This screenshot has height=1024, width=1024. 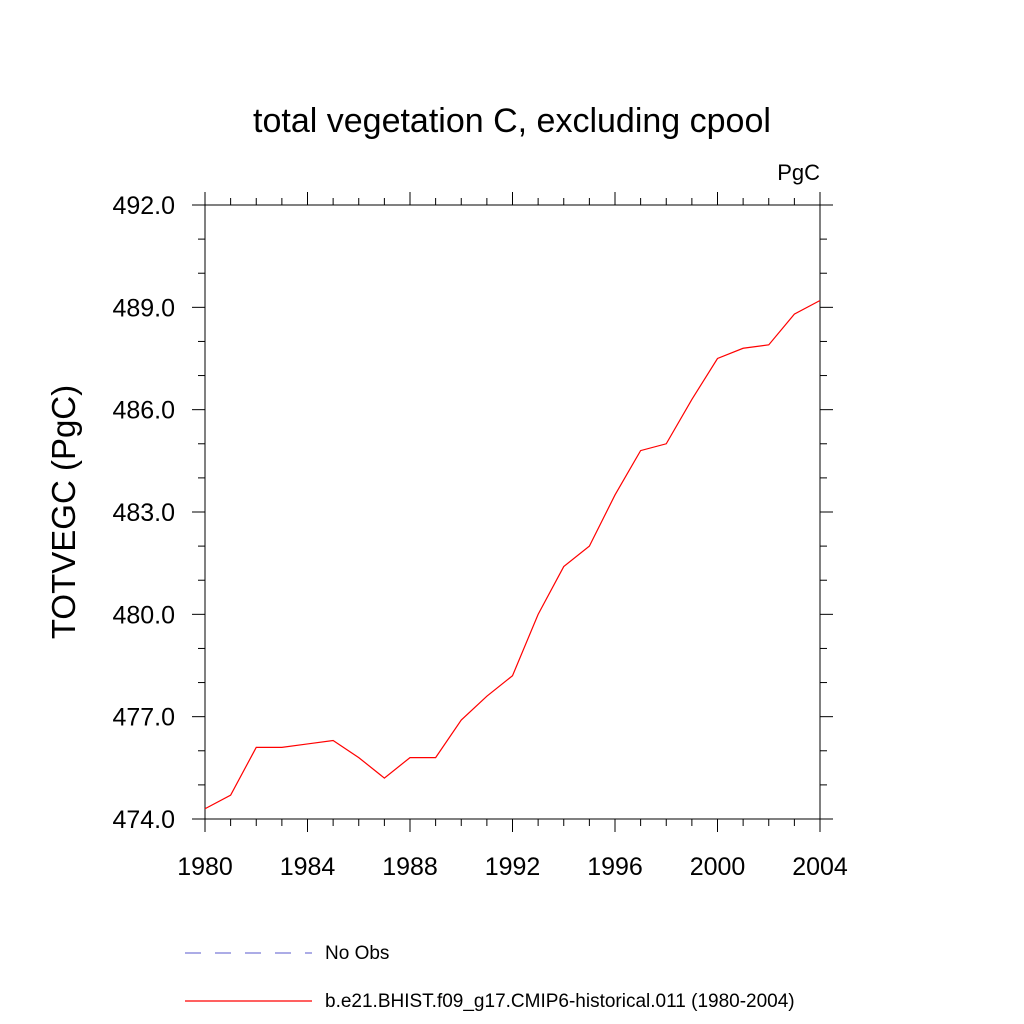 What do you see at coordinates (143, 308) in the screenshot?
I see `y-tick-label: 489.0` at bounding box center [143, 308].